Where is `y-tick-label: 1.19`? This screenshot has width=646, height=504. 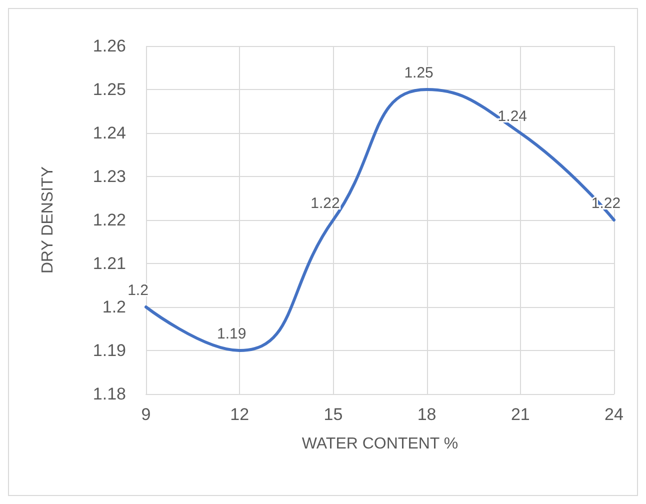
y-tick-label: 1.19 is located at coordinates (109, 350).